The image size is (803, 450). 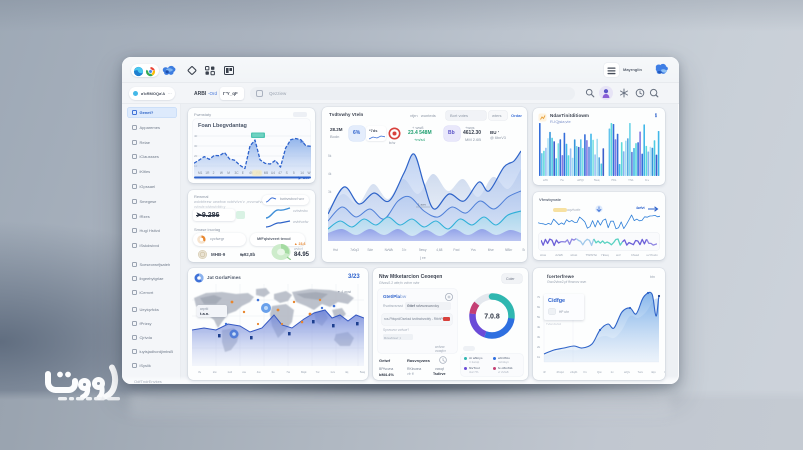 What do you see at coordinates (647, 180) in the screenshot?
I see `svg-text: 9-v` at bounding box center [647, 180].